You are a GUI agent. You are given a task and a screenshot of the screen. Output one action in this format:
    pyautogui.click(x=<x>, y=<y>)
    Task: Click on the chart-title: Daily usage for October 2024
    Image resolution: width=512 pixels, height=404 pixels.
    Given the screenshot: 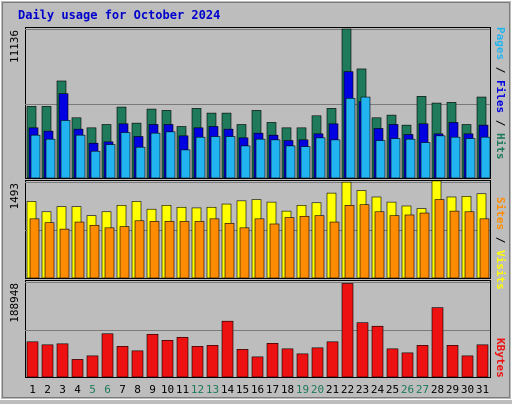 What is the action you would take?
    pyautogui.click(x=119, y=15)
    